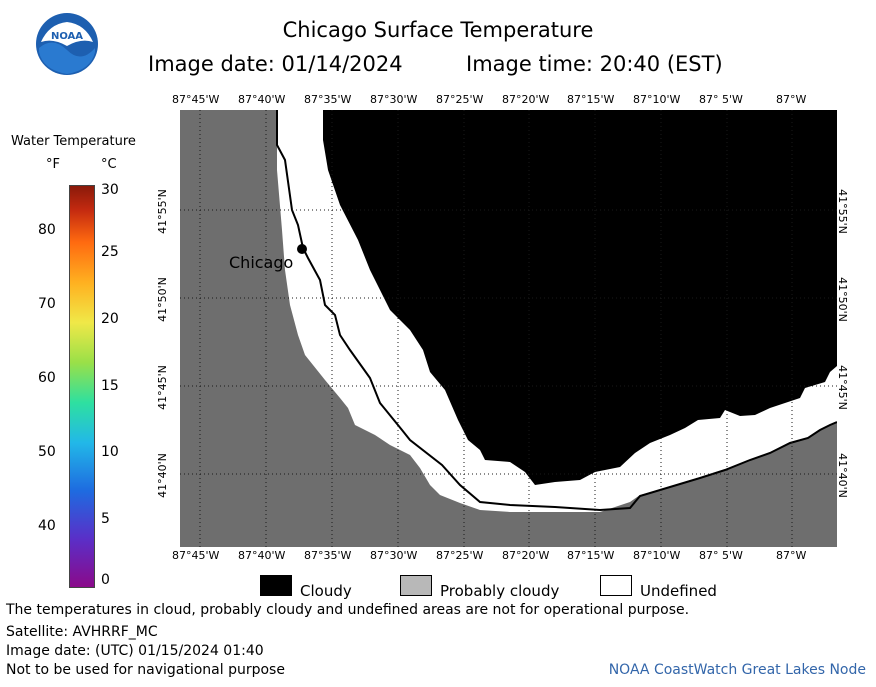  Describe the element at coordinates (594, 64) in the screenshot. I see `image-time: Image time: 20:40 (EST)` at that location.